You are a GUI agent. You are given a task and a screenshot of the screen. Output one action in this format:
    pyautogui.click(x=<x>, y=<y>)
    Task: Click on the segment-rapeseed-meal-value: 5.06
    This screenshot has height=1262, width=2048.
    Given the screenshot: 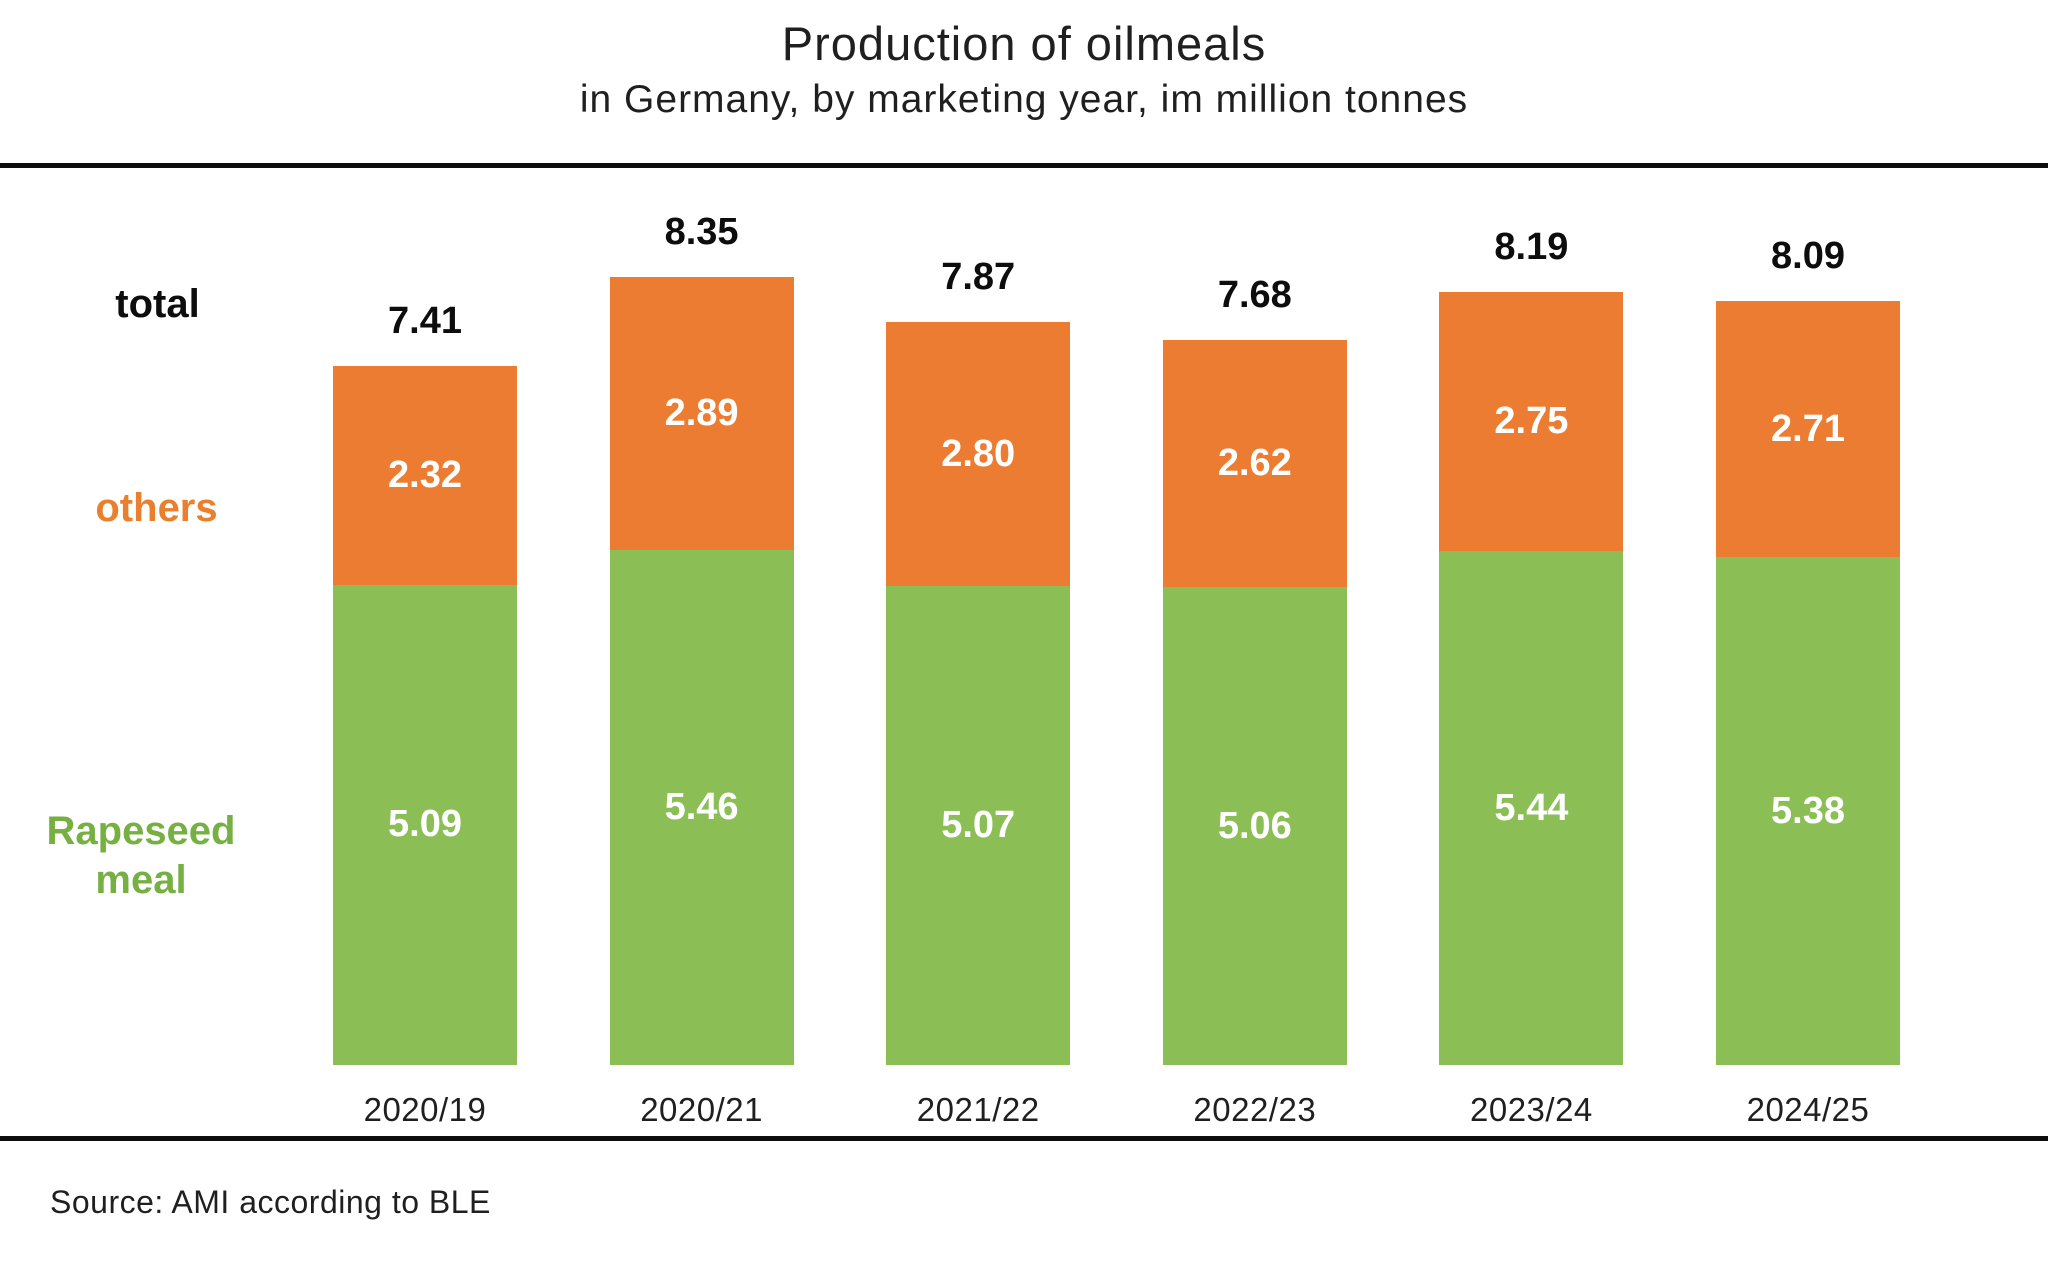 What is the action you would take?
    pyautogui.click(x=1254, y=825)
    